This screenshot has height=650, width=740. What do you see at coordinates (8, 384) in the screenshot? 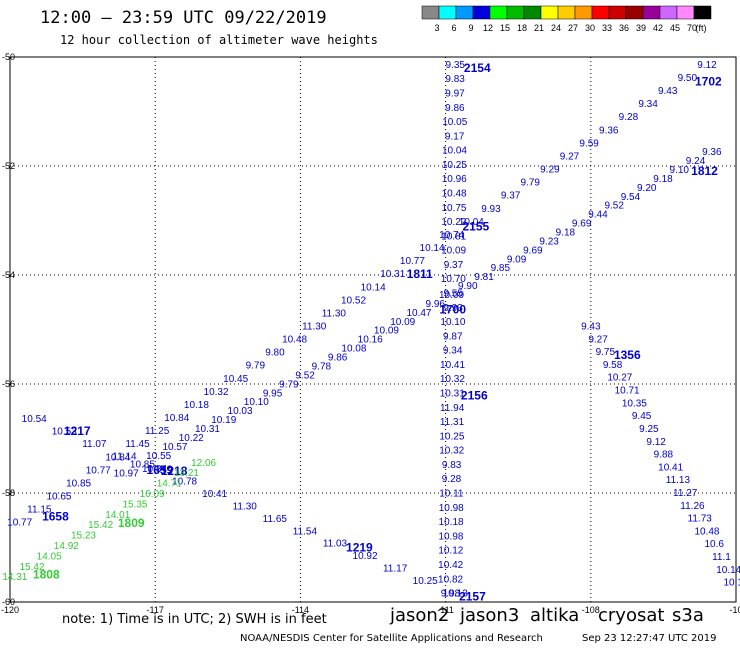
I see `y-tick-label: -56` at bounding box center [8, 384].